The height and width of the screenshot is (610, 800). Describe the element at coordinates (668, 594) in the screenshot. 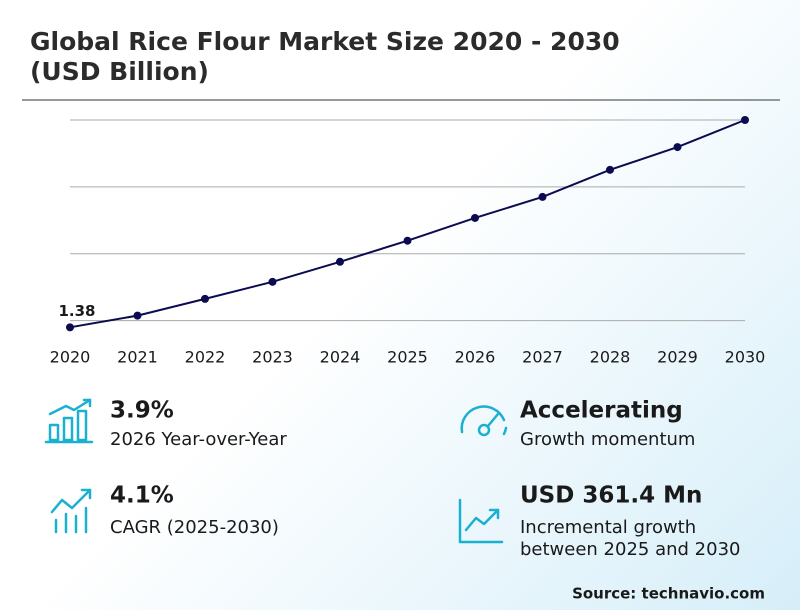

I see `source: Source: technavio.com` at that location.